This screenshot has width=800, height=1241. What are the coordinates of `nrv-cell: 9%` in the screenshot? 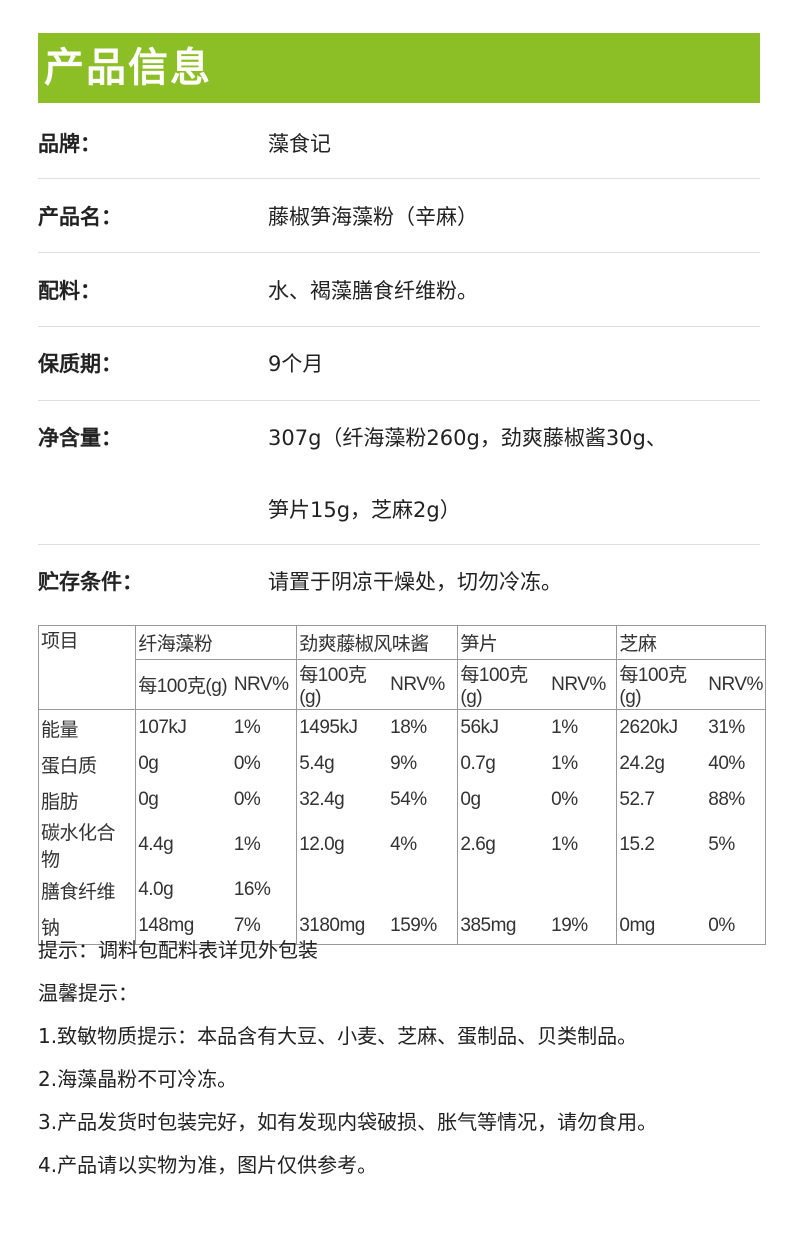 It's located at (403, 763).